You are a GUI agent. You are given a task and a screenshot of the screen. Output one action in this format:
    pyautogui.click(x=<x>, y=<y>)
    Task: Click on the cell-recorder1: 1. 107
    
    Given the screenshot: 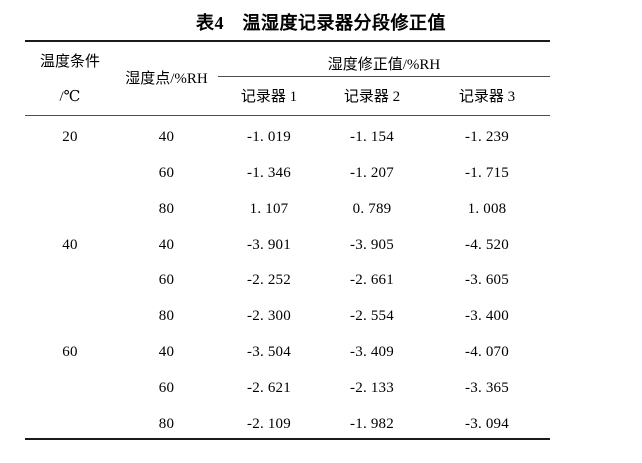 What is the action you would take?
    pyautogui.click(x=269, y=208)
    